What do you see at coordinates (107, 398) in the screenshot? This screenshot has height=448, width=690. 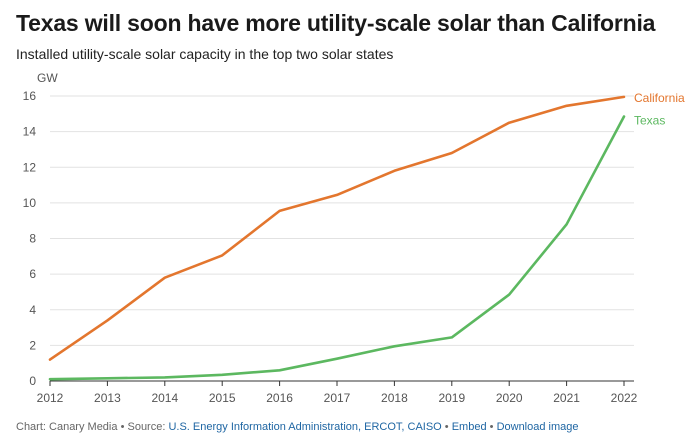 I see `x-tick-label: 2013` at bounding box center [107, 398].